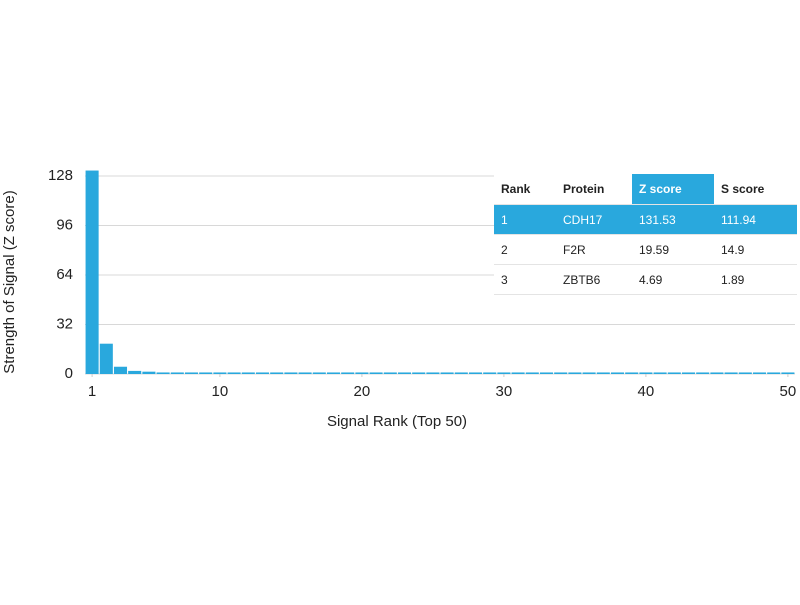 Image resolution: width=800 pixels, height=605 pixels. Describe the element at coordinates (654, 249) in the screenshot. I see `table-cell: 19.59` at that location.